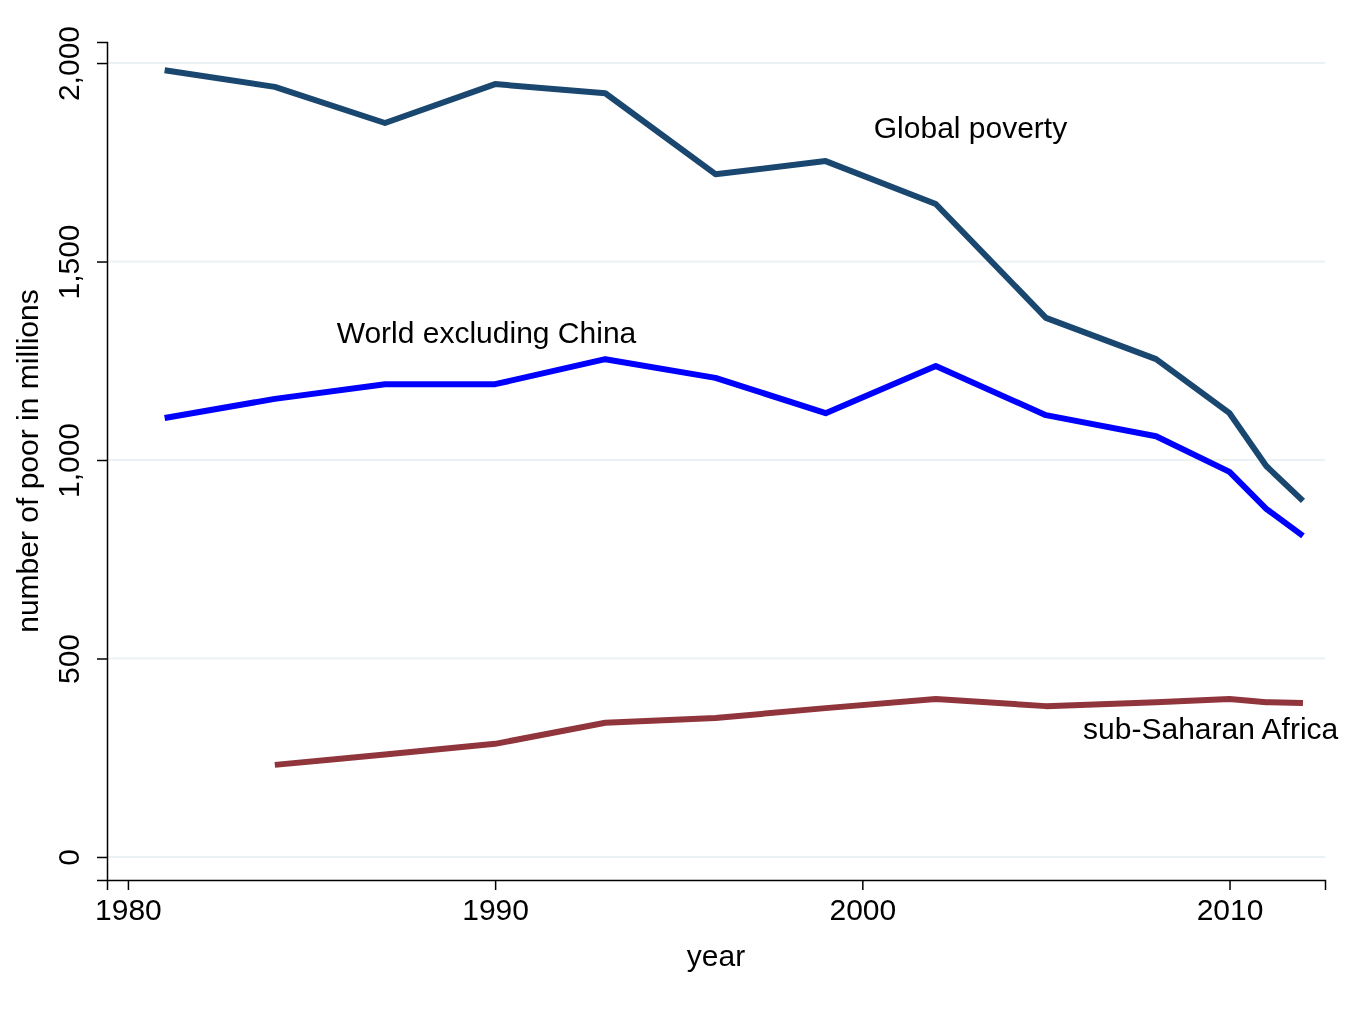 The image size is (1346, 1012). Describe the element at coordinates (486, 332) in the screenshot. I see `series-label: World excluding China` at that location.